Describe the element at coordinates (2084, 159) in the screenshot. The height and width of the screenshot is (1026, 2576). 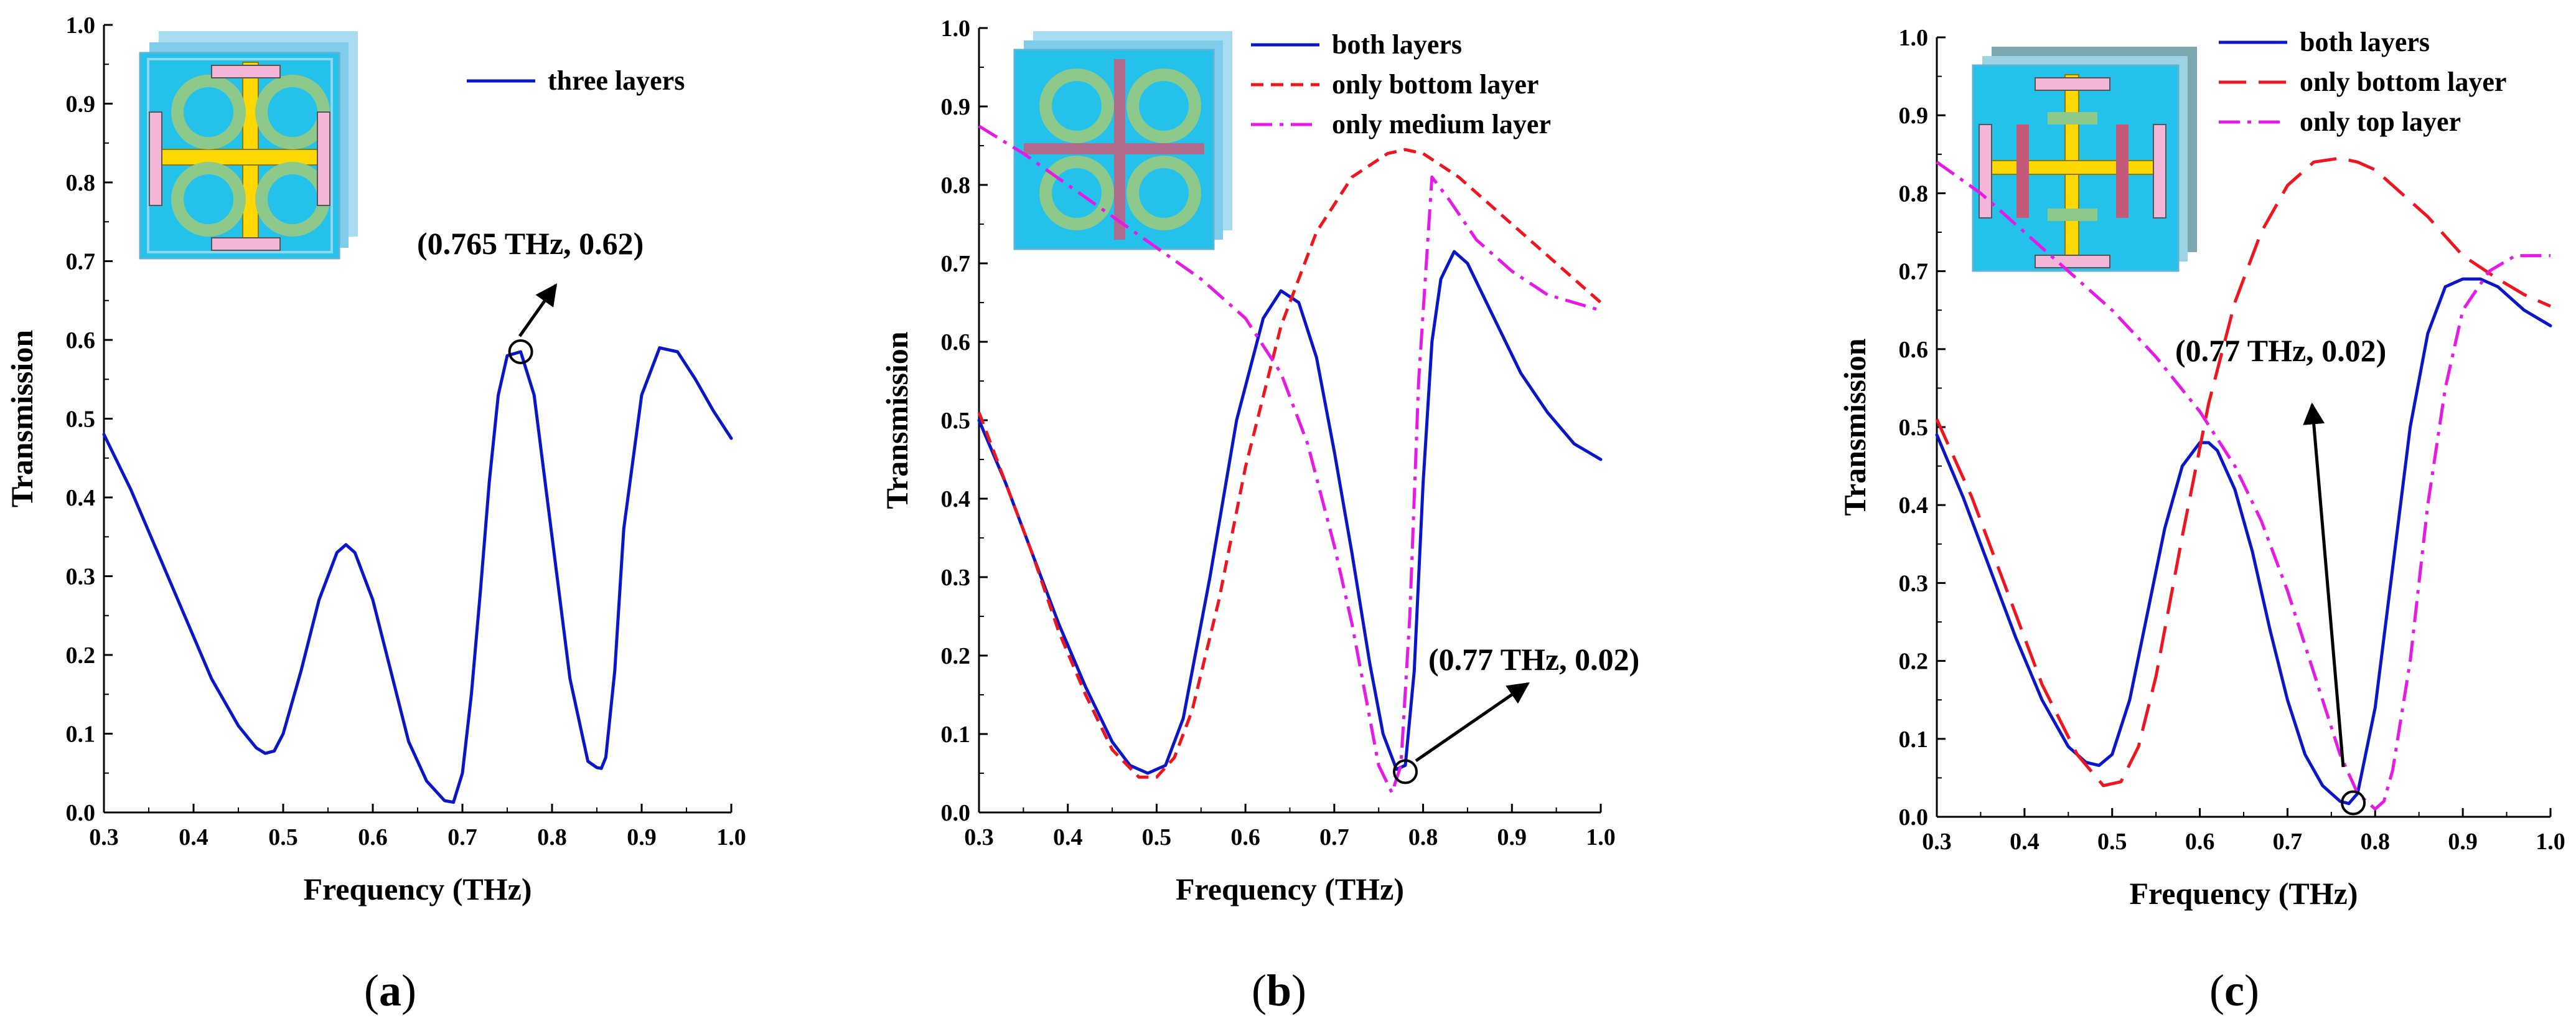
I see `metasurface-inset-c-icon` at that location.